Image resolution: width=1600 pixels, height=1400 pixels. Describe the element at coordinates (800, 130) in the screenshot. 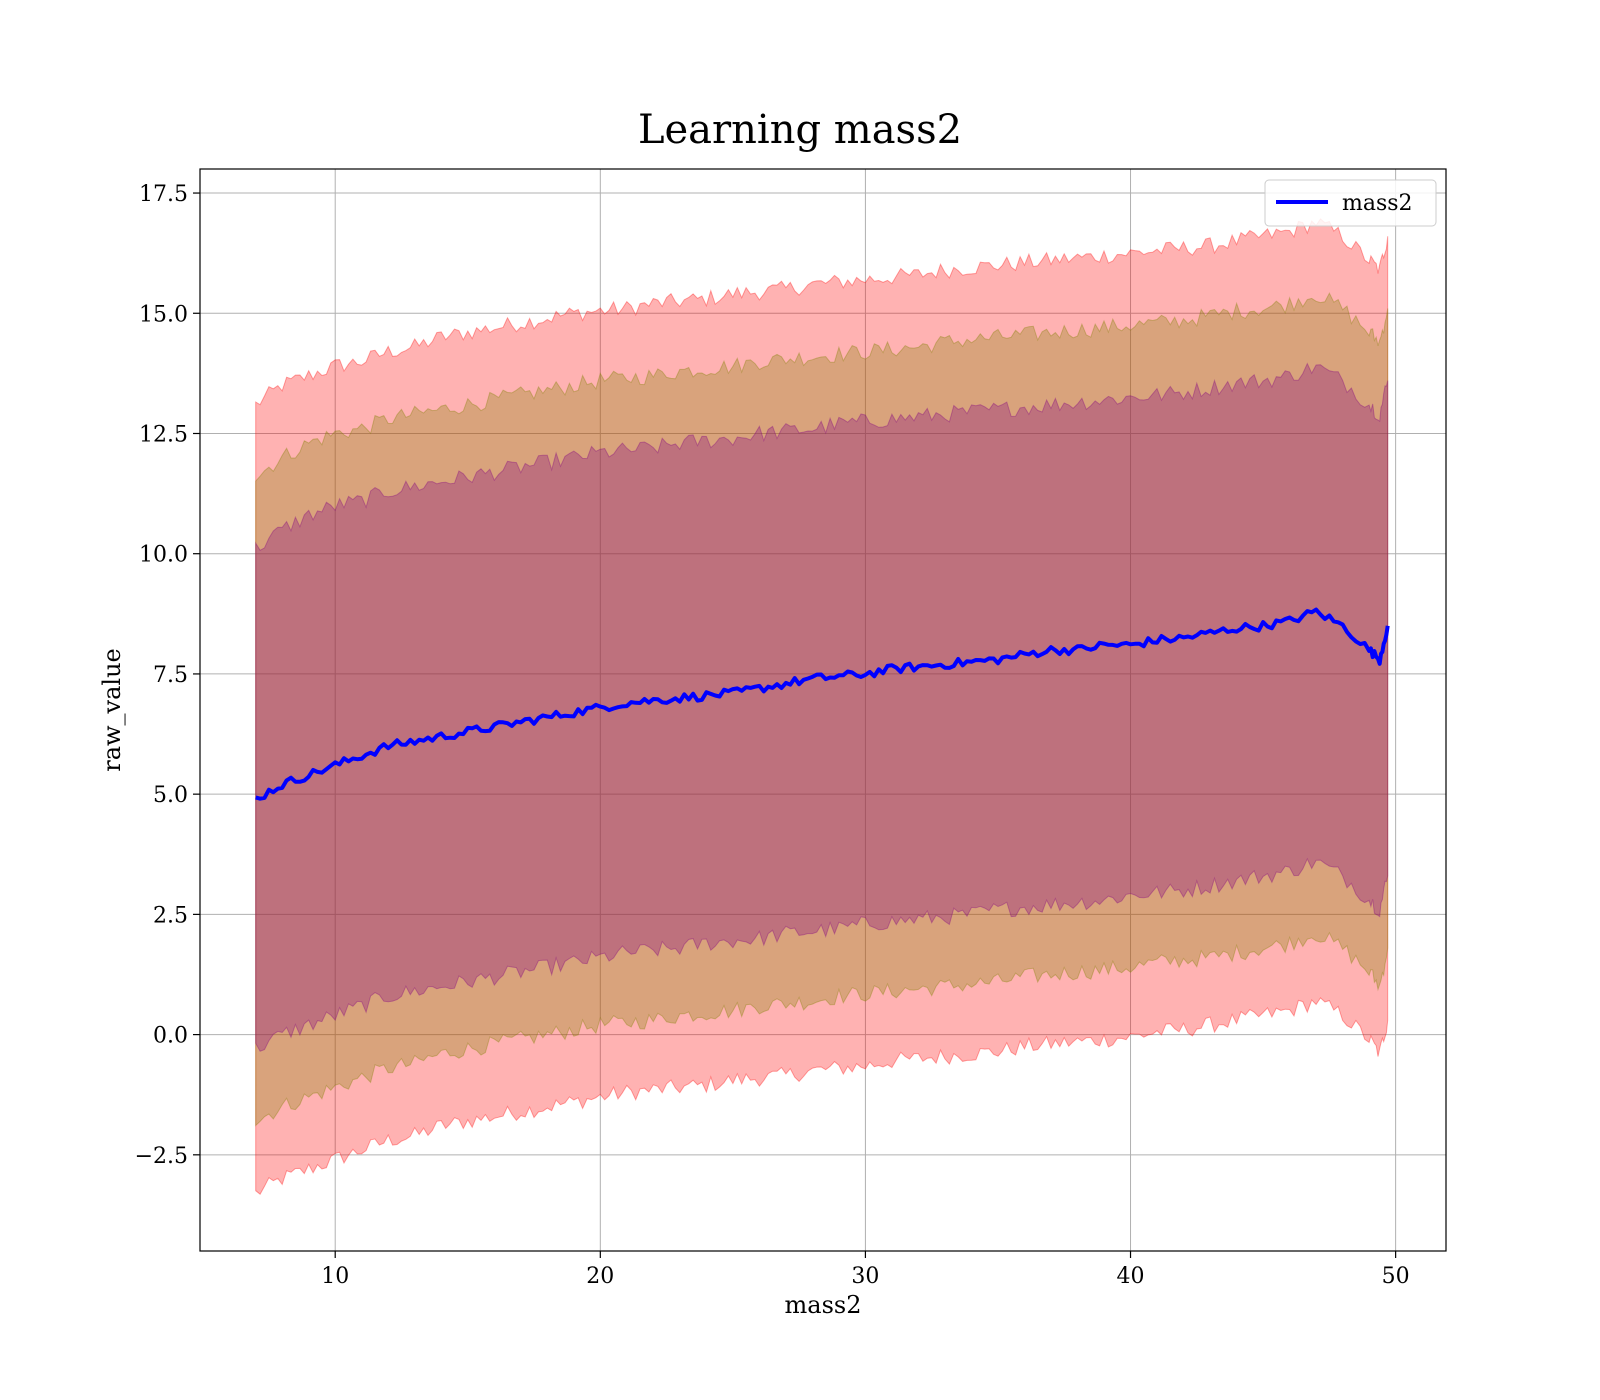

I see `chart-title: Learning mass2` at that location.